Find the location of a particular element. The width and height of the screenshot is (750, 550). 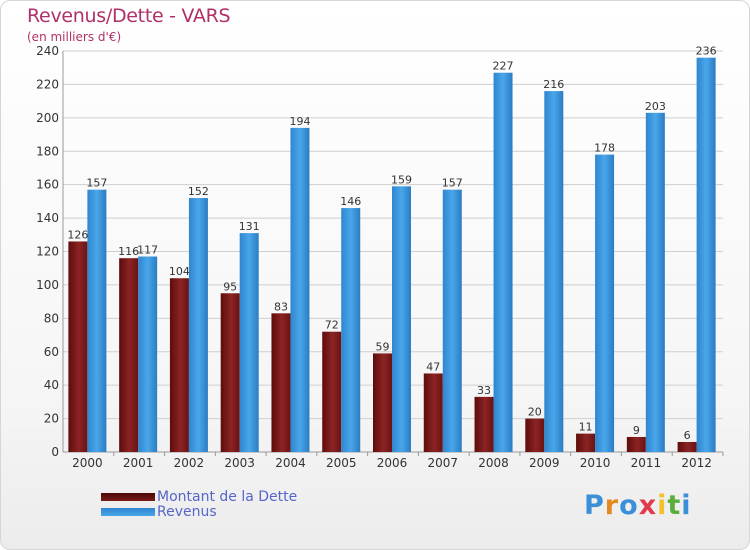

x-tick-label: 2001 is located at coordinates (138, 463).